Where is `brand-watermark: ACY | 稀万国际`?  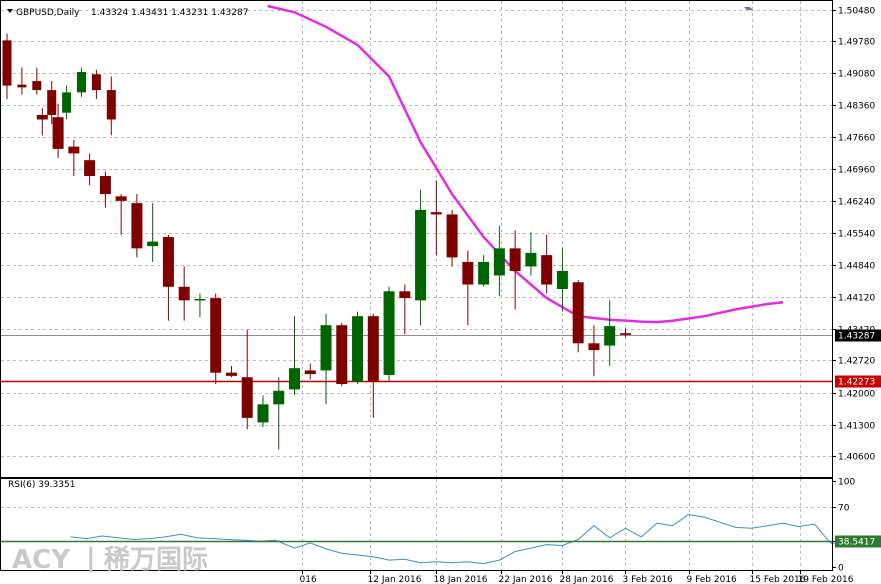 brand-watermark: ACY | 稀万国际 is located at coordinates (110, 559).